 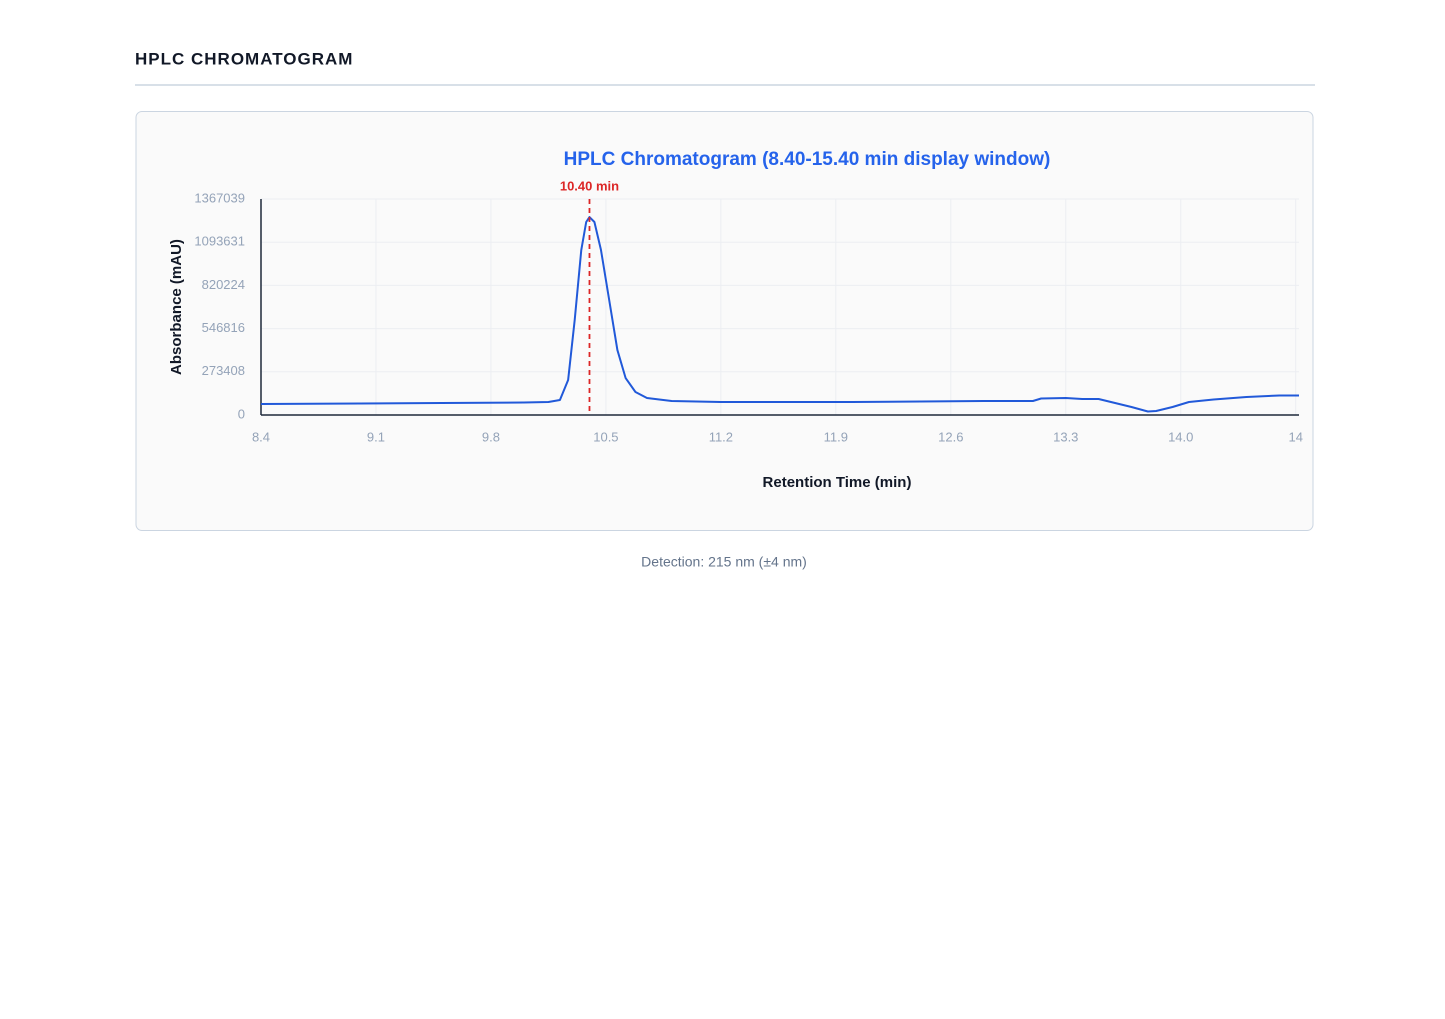 I want to click on x-tick-label: 14, so click(x=1295, y=436).